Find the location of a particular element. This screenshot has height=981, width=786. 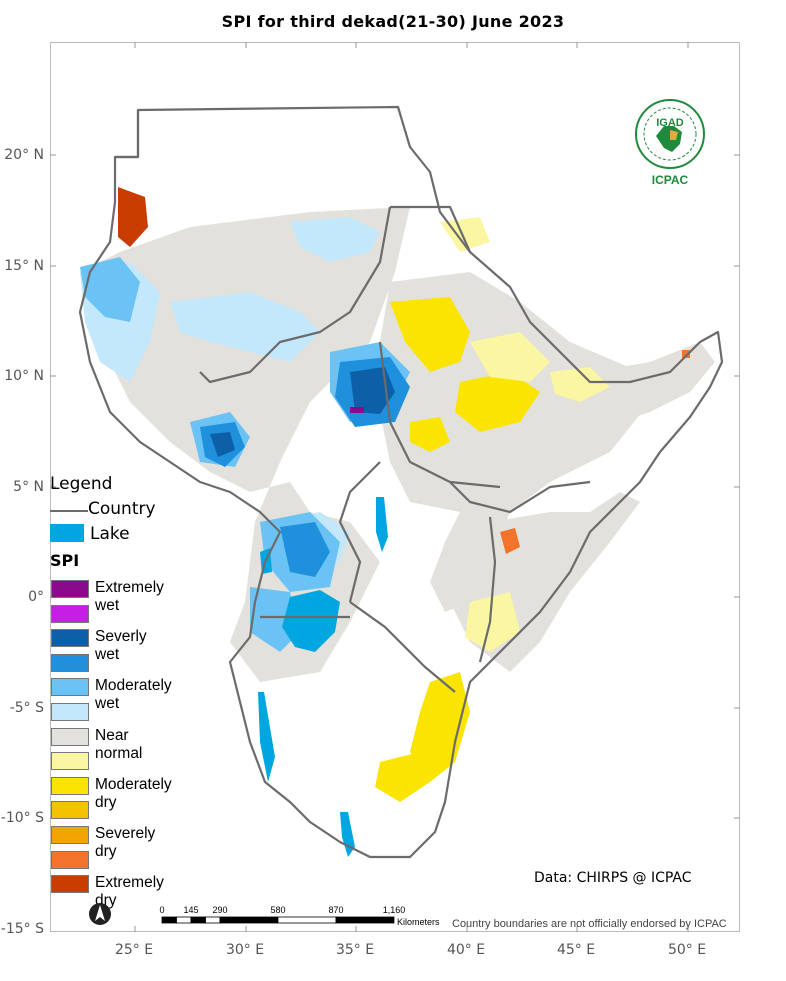

legend-country-label: Country is located at coordinates (122, 509).